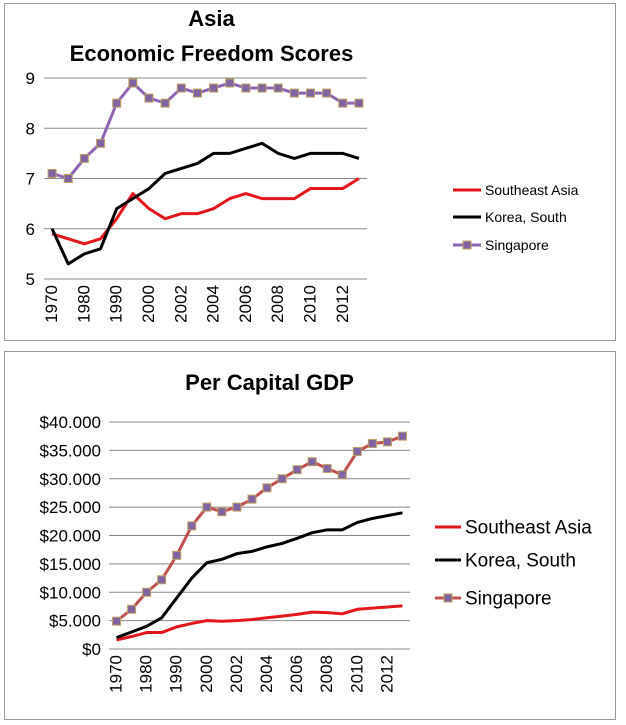 The width and height of the screenshot is (626, 725). I want to click on y-tick-label: $40.000, so click(70, 422).